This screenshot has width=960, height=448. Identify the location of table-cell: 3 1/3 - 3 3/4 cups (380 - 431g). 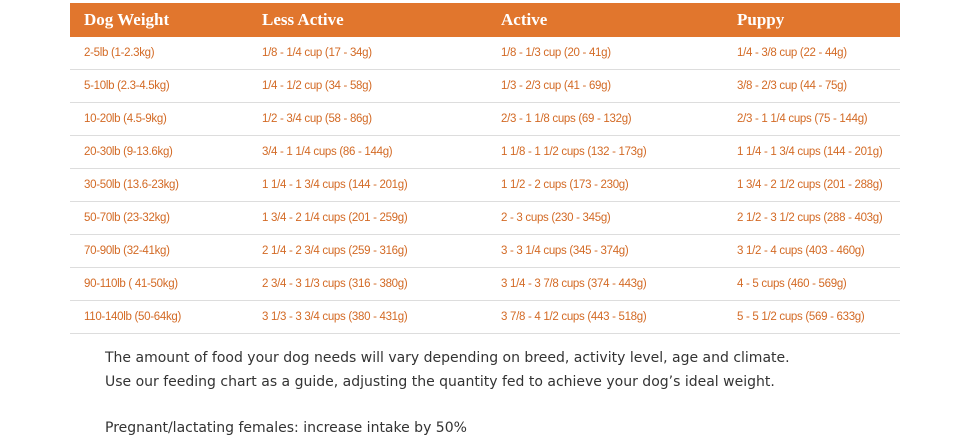
(367, 317).